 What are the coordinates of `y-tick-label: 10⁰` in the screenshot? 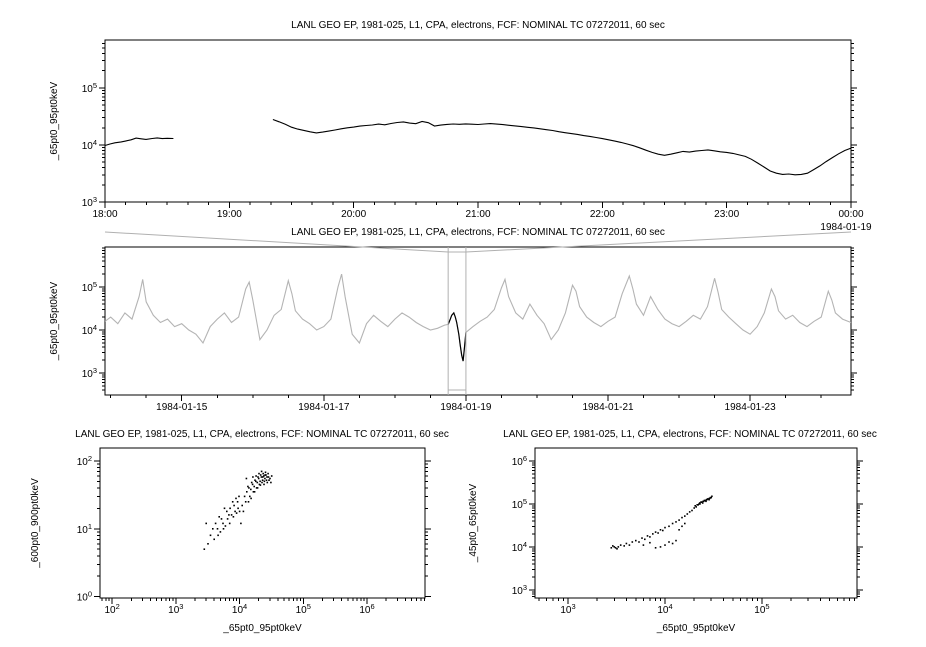 It's located at (84, 597).